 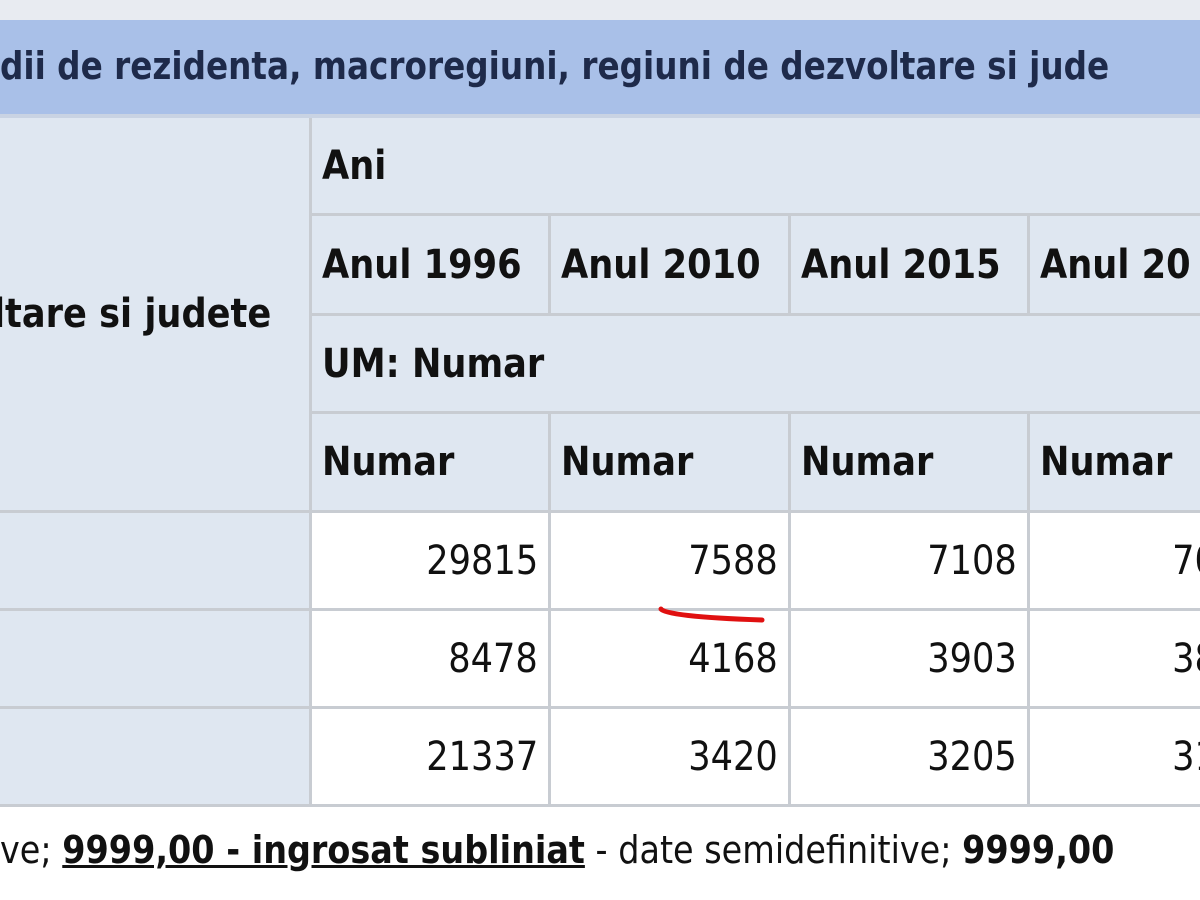 I want to click on stub-header-text: ltare si judete, so click(x=135, y=314).